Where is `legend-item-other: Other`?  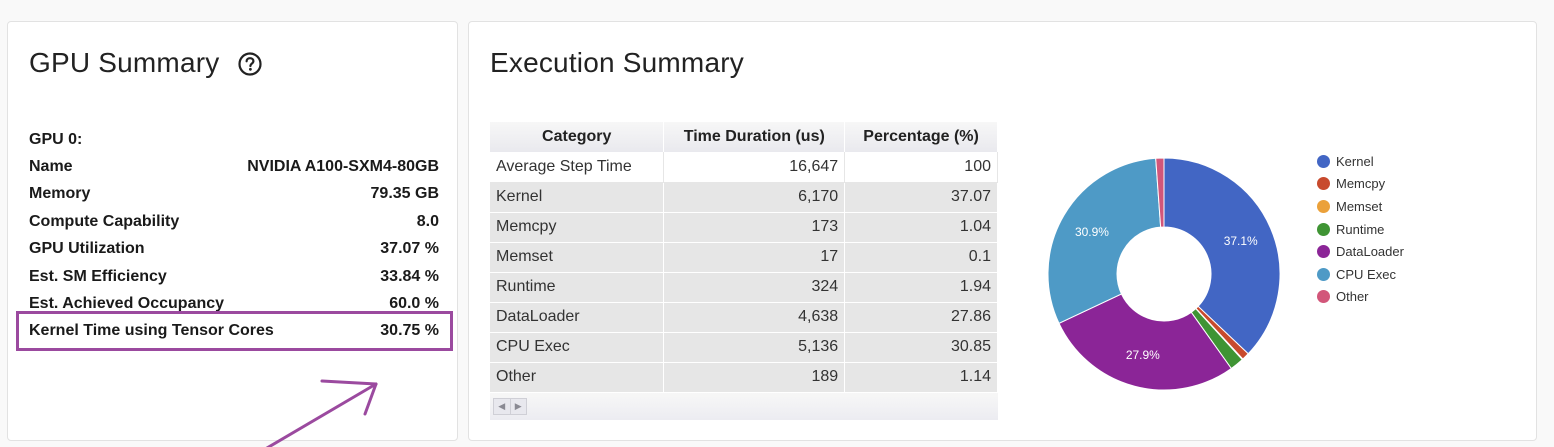
legend-item-other: Other is located at coordinates (1360, 297).